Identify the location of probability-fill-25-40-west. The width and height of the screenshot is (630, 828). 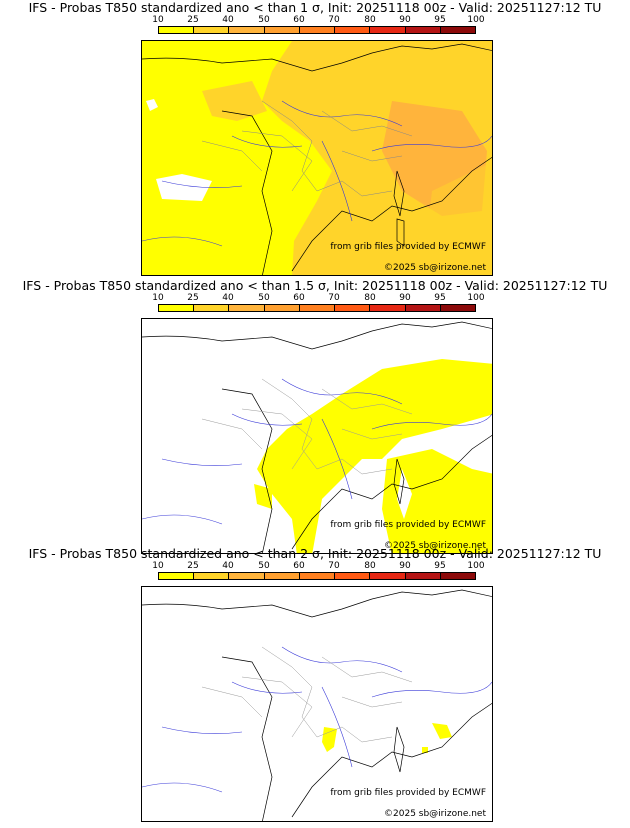
(234, 101).